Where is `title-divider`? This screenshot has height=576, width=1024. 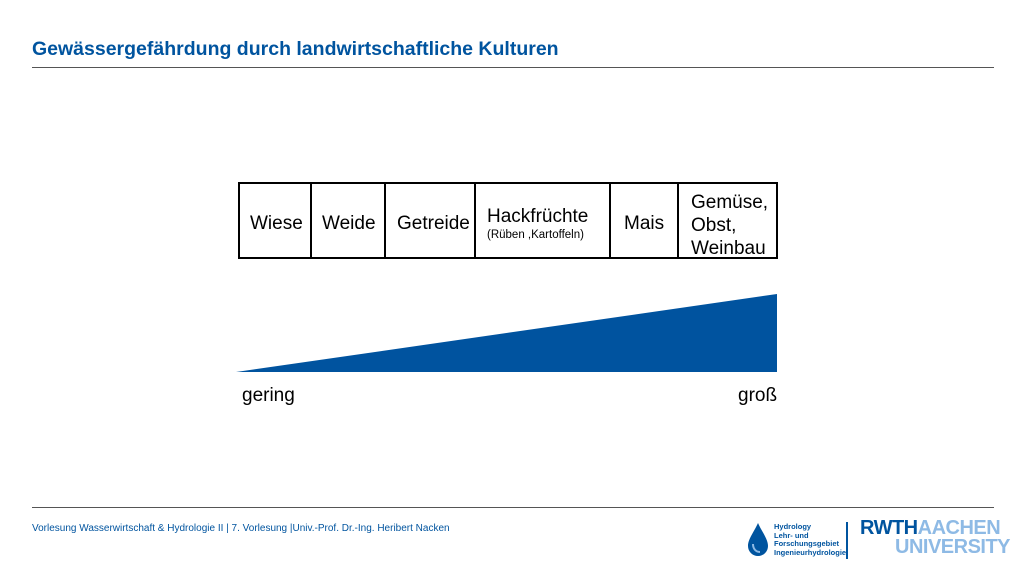
title-divider is located at coordinates (513, 67).